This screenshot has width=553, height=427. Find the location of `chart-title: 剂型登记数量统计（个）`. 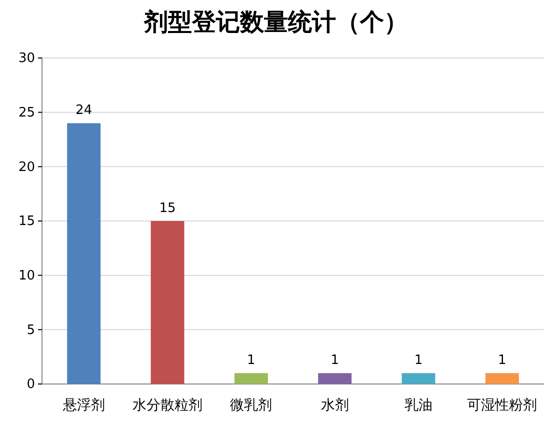

chart-title: 剂型登记数量统计（个） is located at coordinates (275, 22).